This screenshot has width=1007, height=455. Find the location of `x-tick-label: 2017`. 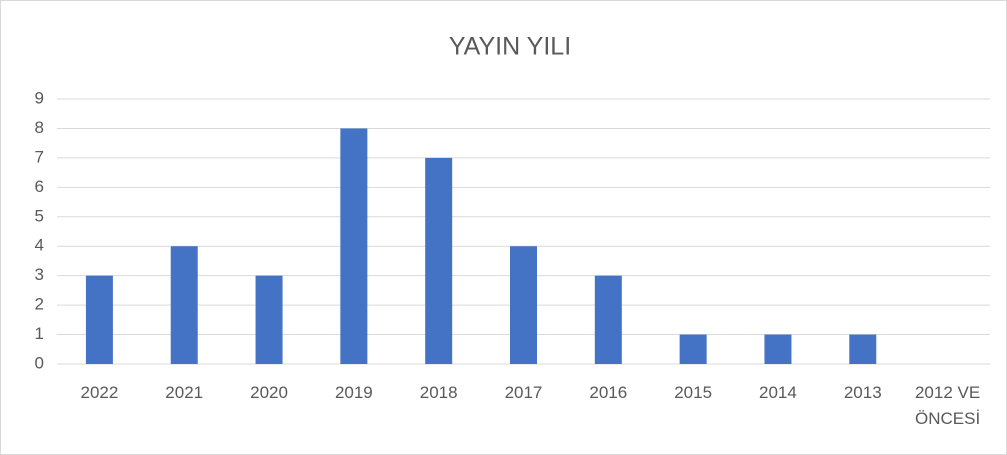

x-tick-label: 2017 is located at coordinates (523, 392).